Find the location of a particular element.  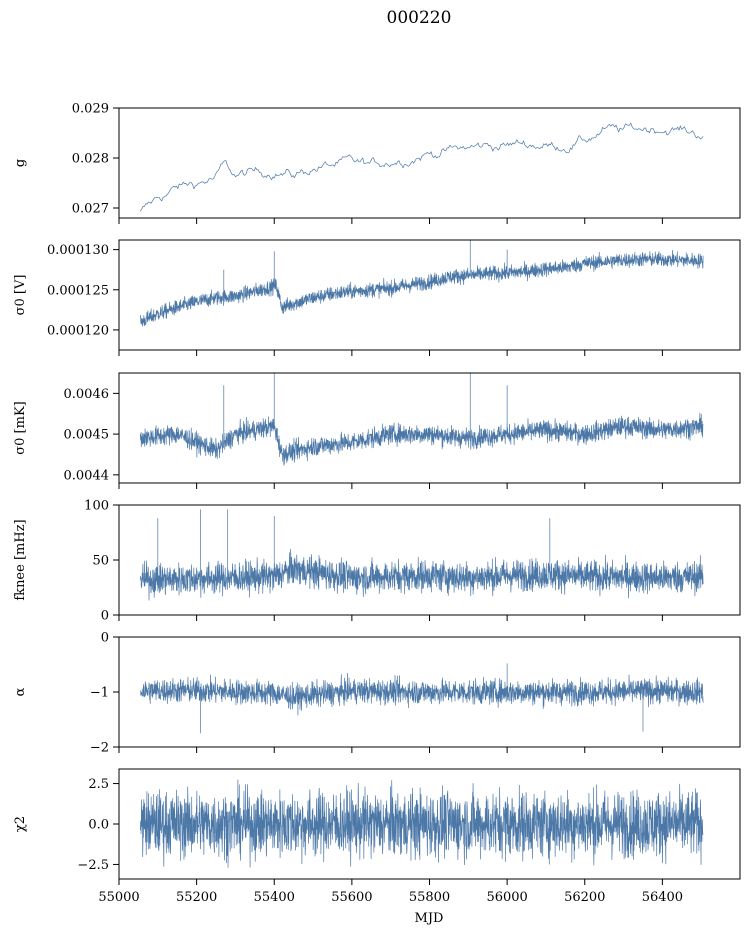

y-tick-label: 0.029 is located at coordinates (90, 109).